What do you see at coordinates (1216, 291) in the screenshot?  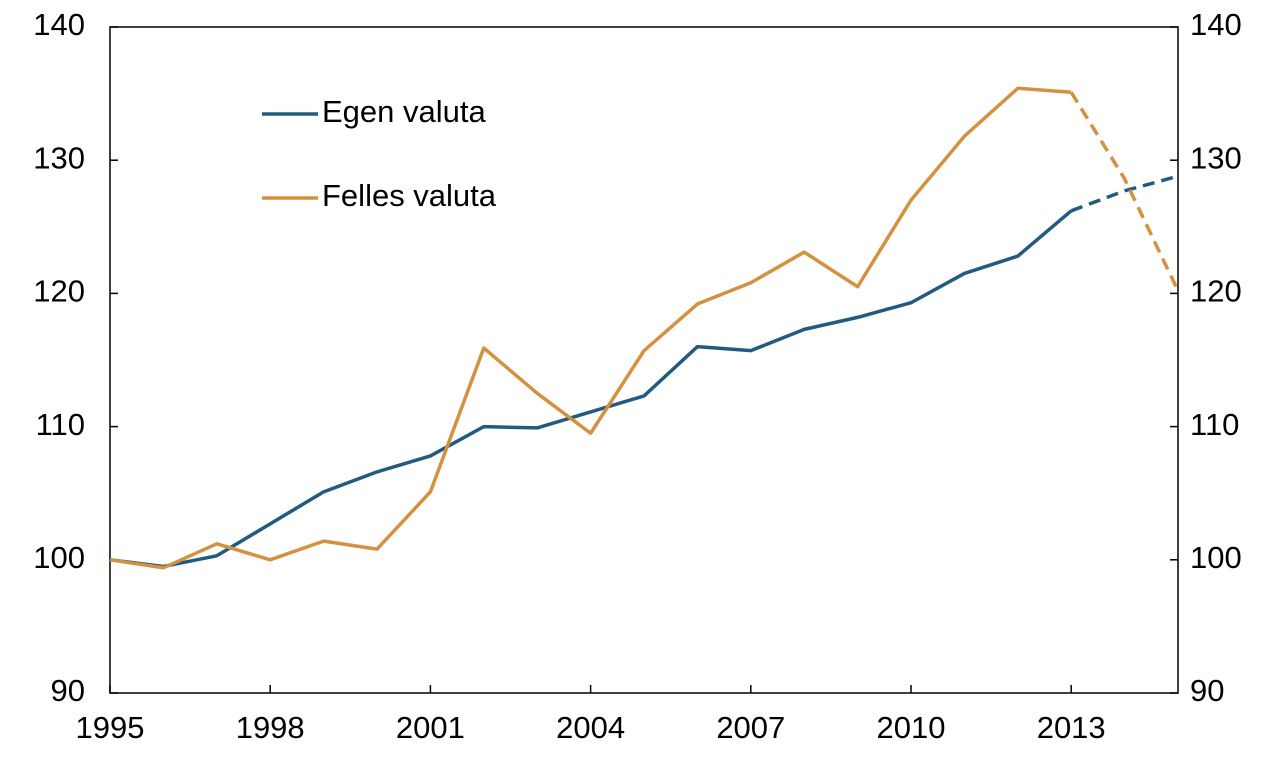 I see `y2-tick-label: 120` at bounding box center [1216, 291].